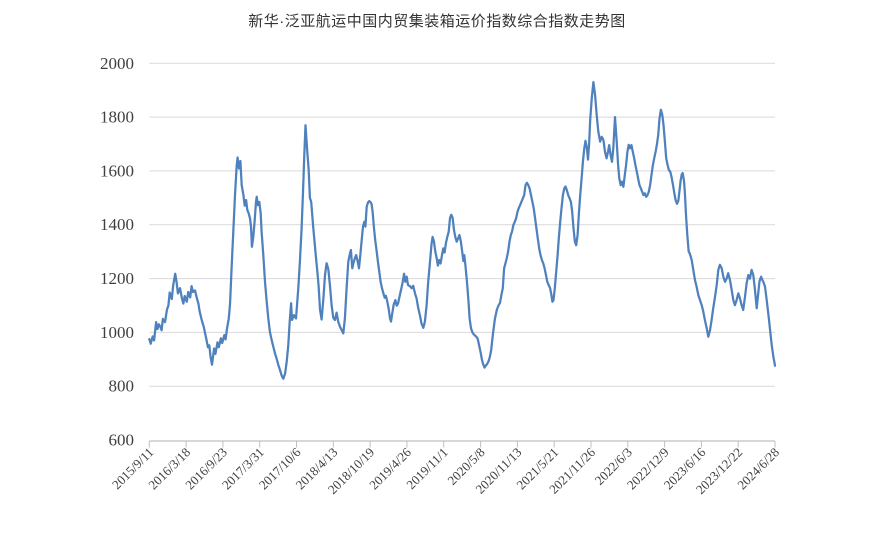 Image resolution: width=874 pixels, height=546 pixels. What do you see at coordinates (122, 440) in the screenshot?
I see `y-axis-label: 600` at bounding box center [122, 440].